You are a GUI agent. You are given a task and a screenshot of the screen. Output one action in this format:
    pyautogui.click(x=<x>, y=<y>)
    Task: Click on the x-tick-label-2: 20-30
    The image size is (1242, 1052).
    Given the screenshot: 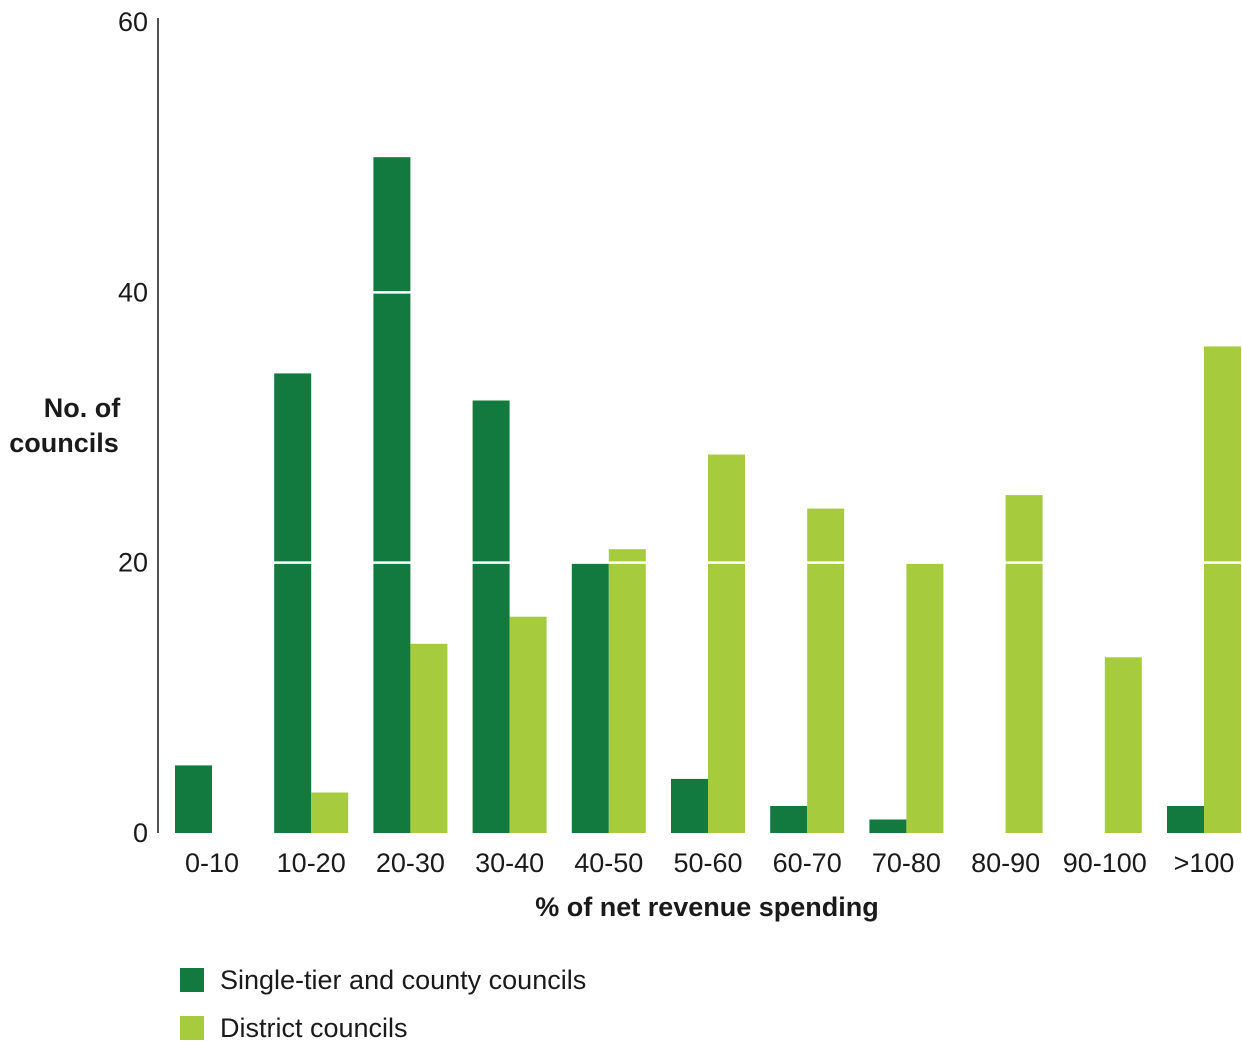 What is the action you would take?
    pyautogui.click(x=410, y=863)
    